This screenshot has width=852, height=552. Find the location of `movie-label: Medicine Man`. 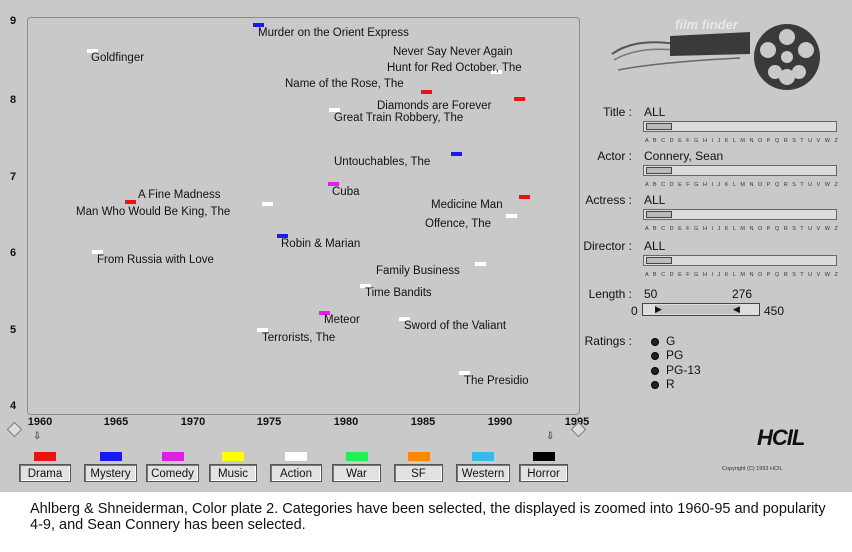

movie-label: Medicine Man is located at coordinates (467, 205).